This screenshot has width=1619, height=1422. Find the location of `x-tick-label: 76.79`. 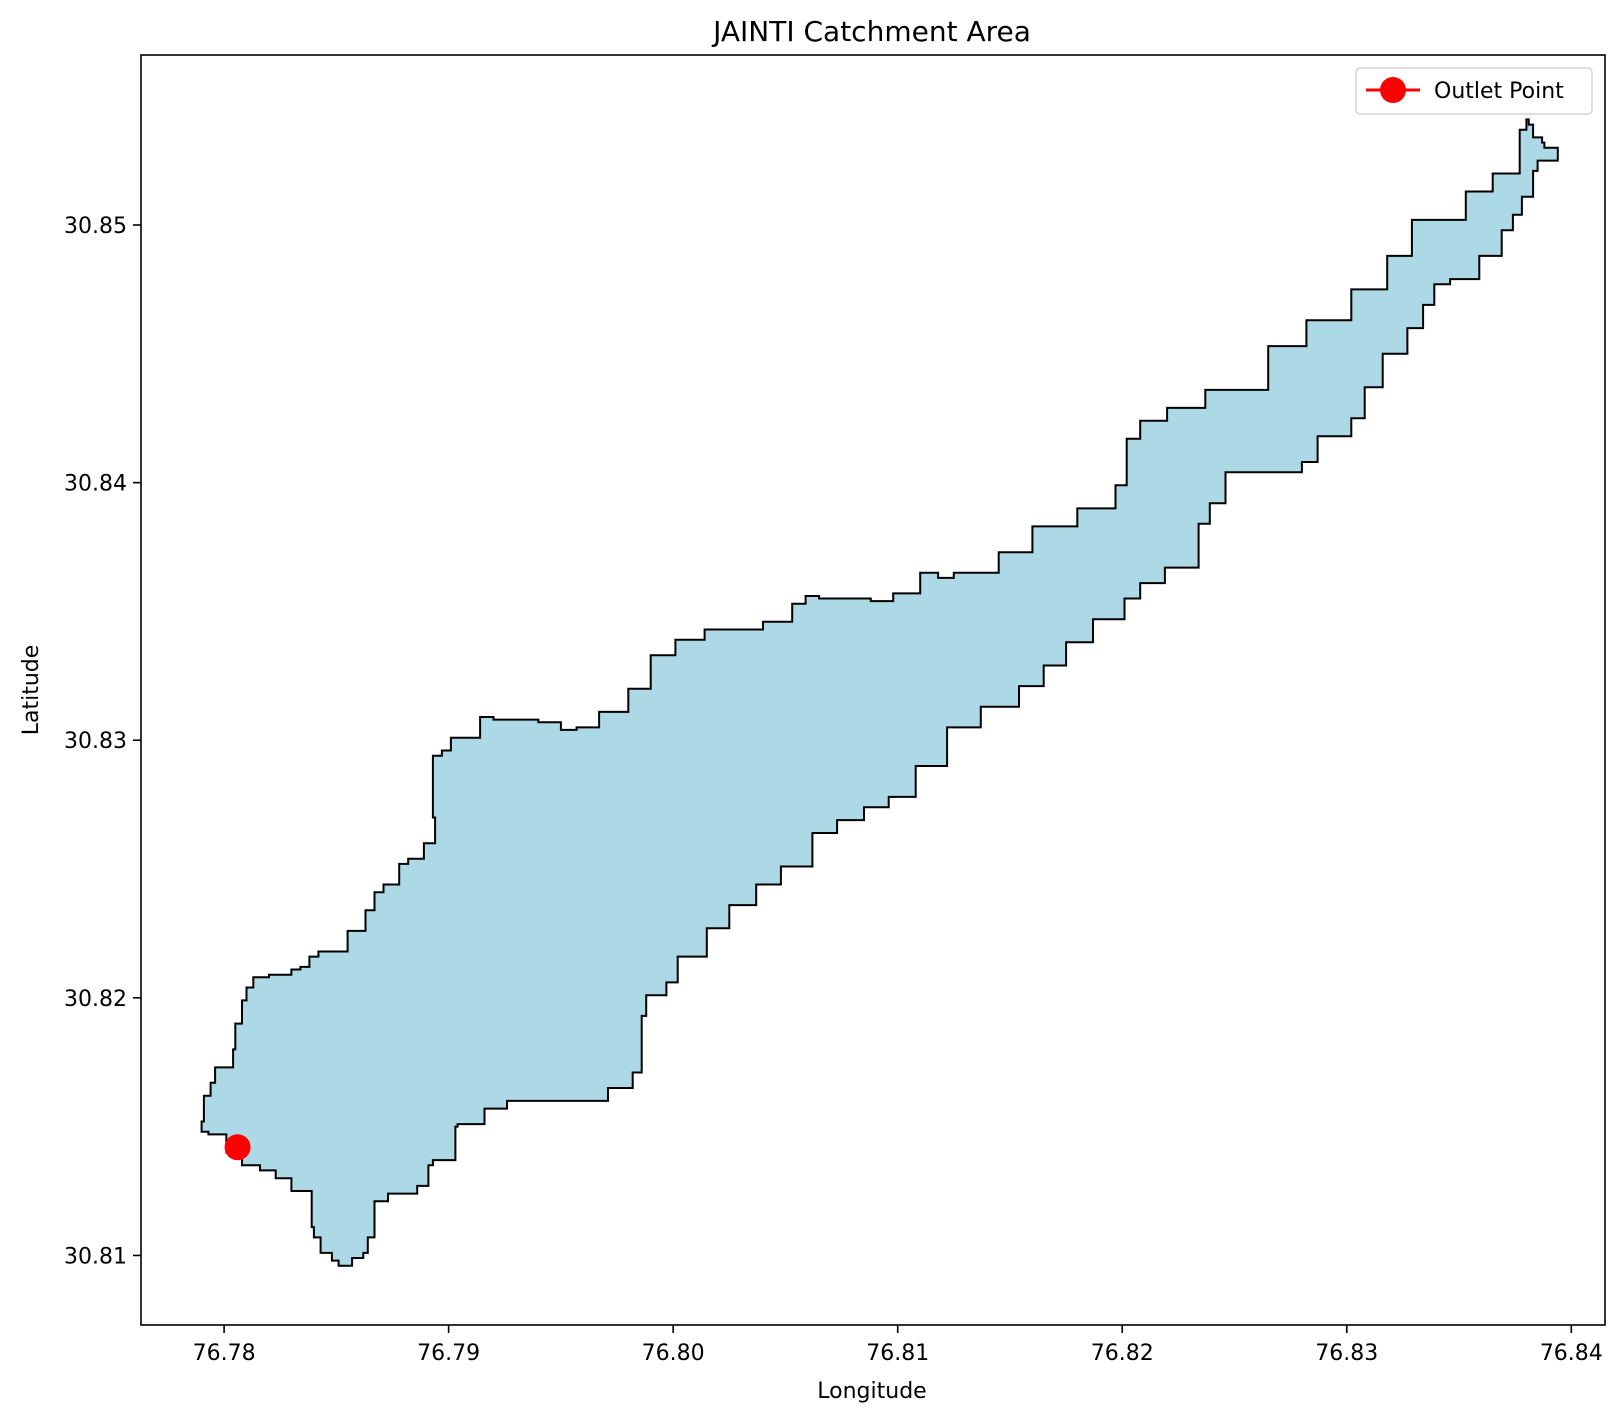

x-tick-label: 76.79 is located at coordinates (448, 1353).